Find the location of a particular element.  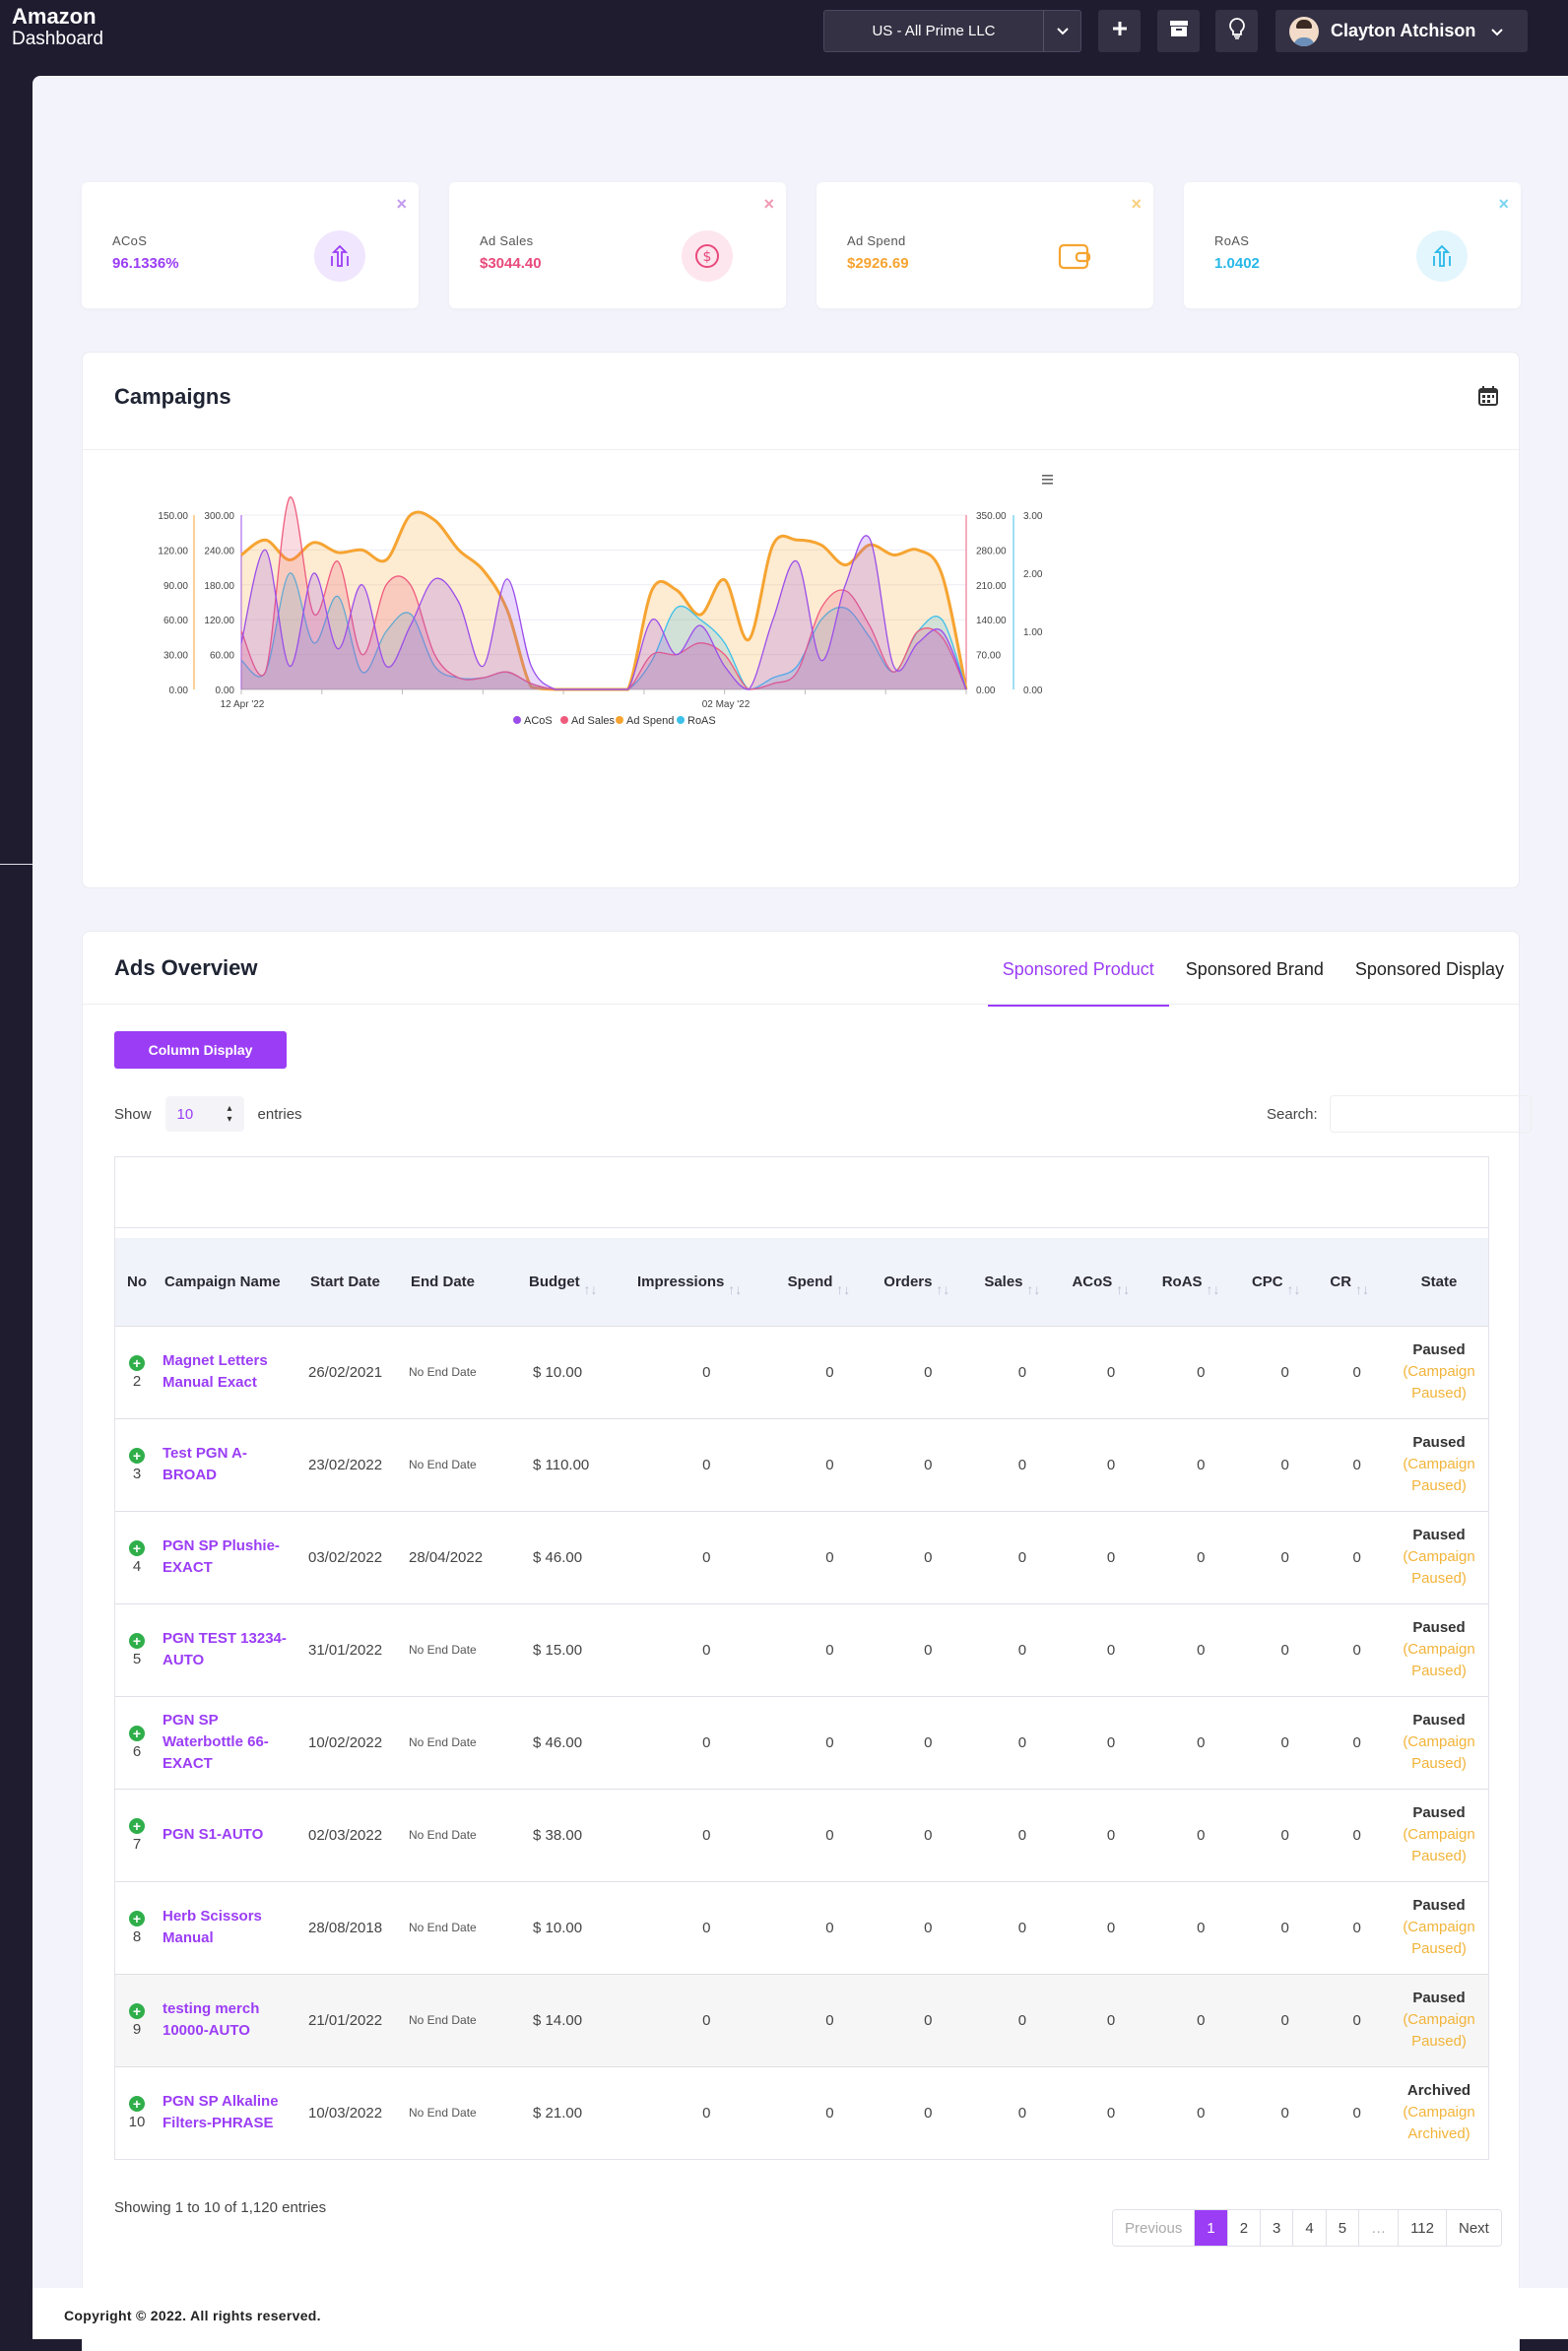

user-menu: Clayton Atchison is located at coordinates (1402, 31).